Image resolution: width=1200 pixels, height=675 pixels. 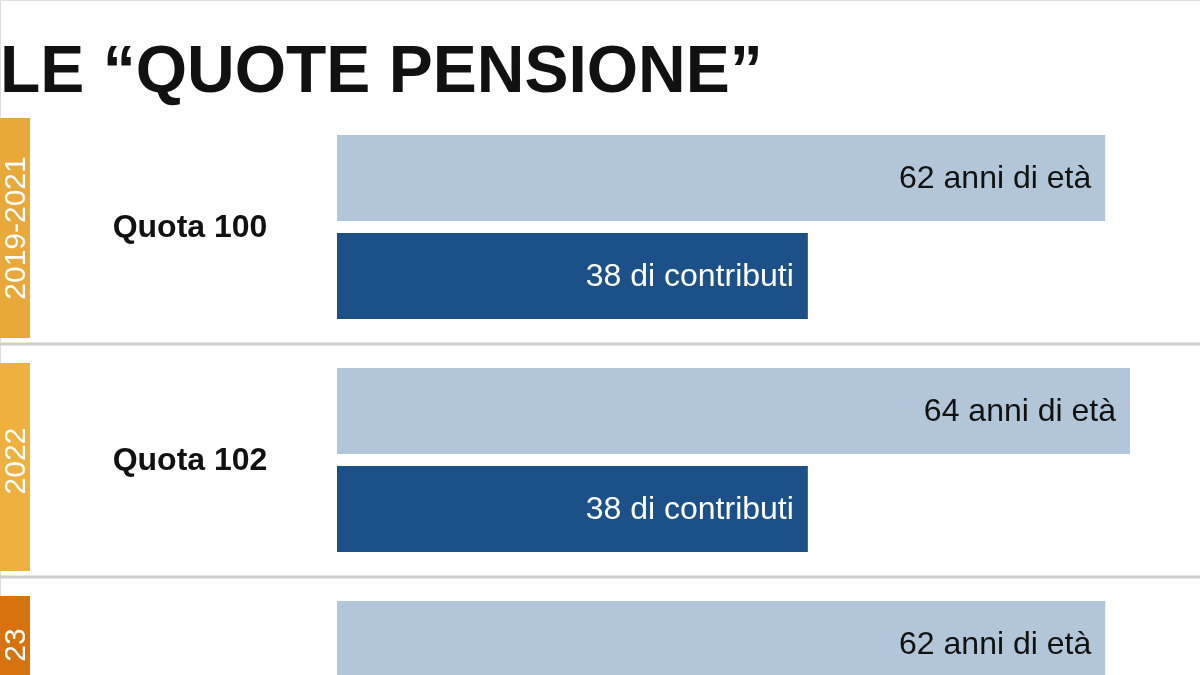 I want to click on y-tick-label: Quota 100, so click(x=190, y=226).